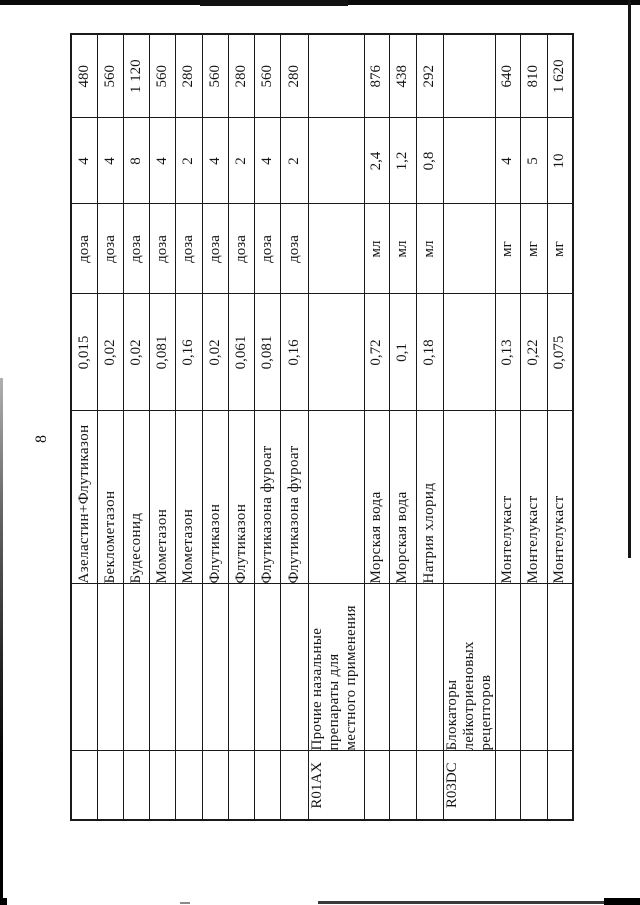 This screenshot has height=905, width=640. Describe the element at coordinates (451, 715) in the screenshot. I see `group-line: Блокаторы` at that location.